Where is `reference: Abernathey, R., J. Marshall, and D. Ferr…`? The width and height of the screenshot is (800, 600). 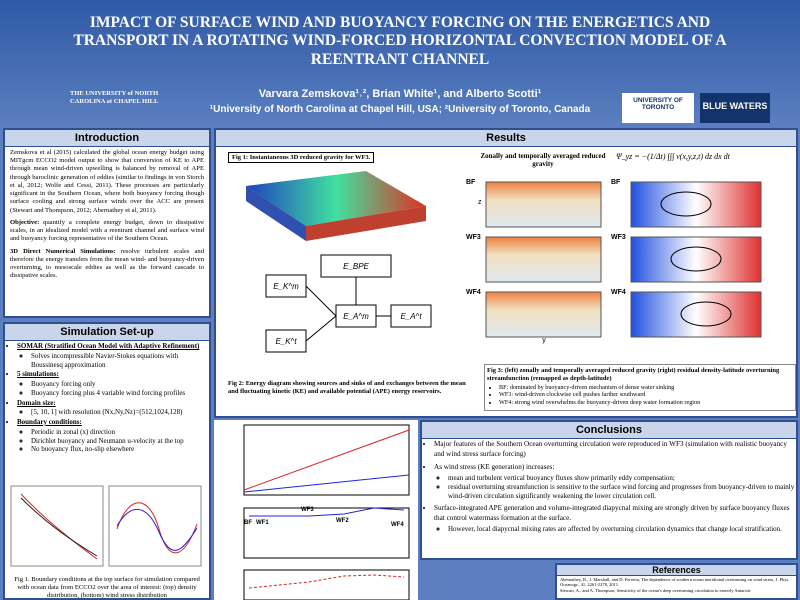
reference: Abernathey, R., J. Marshall, and D. Ferr… is located at coordinates (675, 582).